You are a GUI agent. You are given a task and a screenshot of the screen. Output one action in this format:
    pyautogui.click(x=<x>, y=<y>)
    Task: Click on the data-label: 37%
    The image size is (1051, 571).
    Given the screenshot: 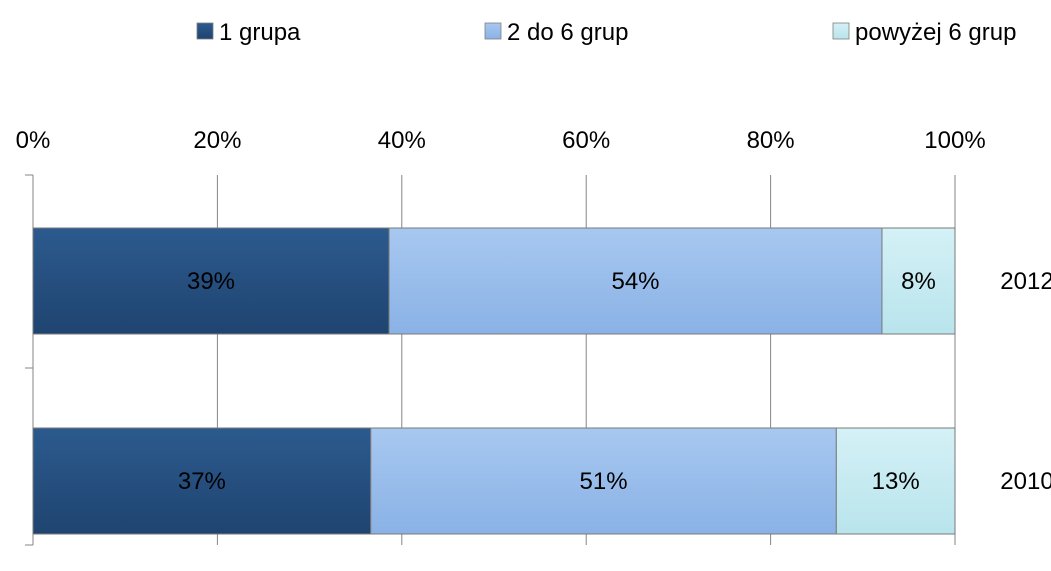 What is the action you would take?
    pyautogui.click(x=202, y=481)
    